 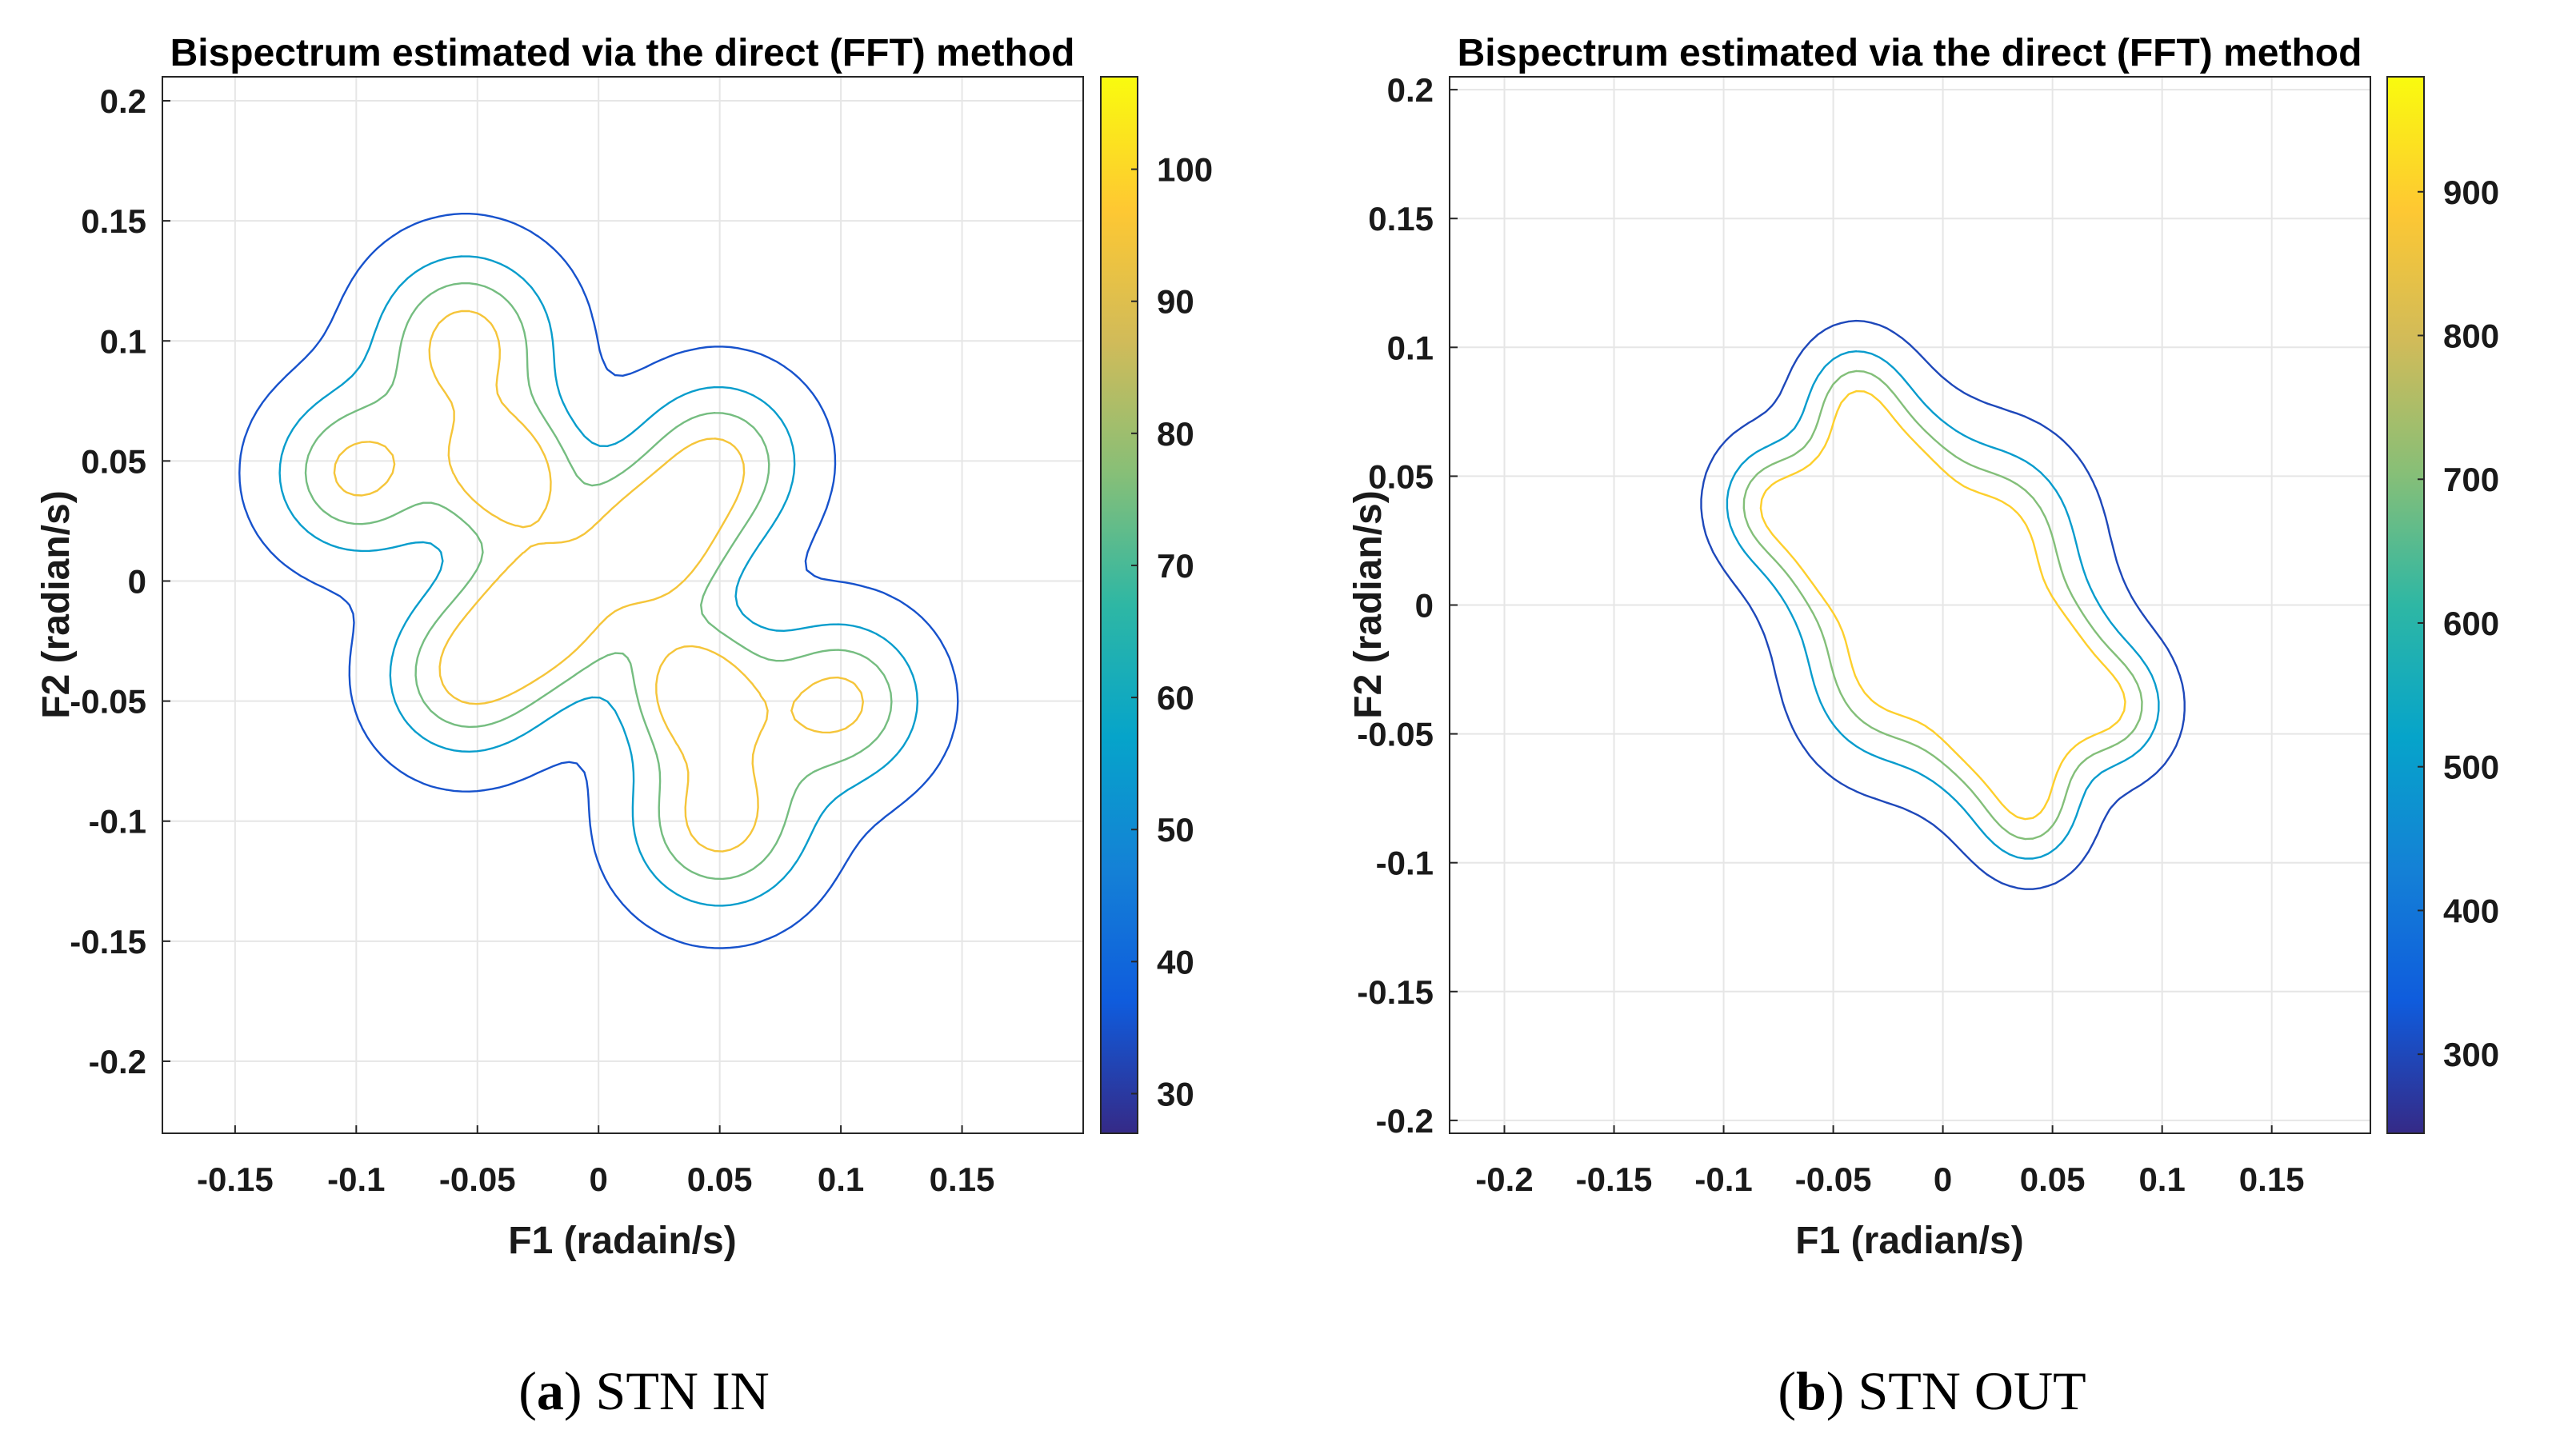 I want to click on caption-stn-out: (b) STN OUT, so click(x=1932, y=1390).